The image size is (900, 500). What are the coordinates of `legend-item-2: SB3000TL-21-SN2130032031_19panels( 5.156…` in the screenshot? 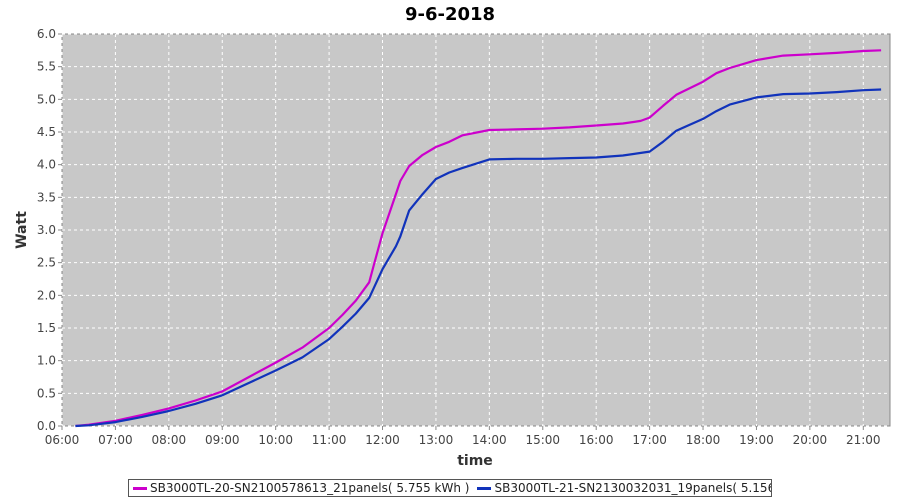 It's located at (624, 488).